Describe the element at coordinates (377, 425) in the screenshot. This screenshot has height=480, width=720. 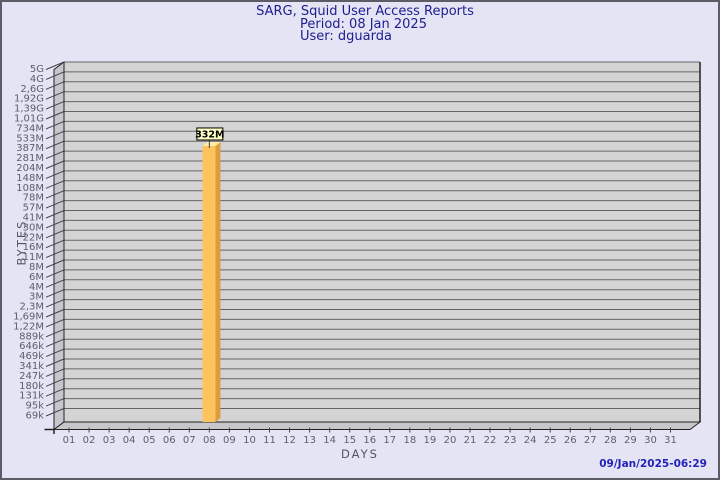
I see `plot-floor` at that location.